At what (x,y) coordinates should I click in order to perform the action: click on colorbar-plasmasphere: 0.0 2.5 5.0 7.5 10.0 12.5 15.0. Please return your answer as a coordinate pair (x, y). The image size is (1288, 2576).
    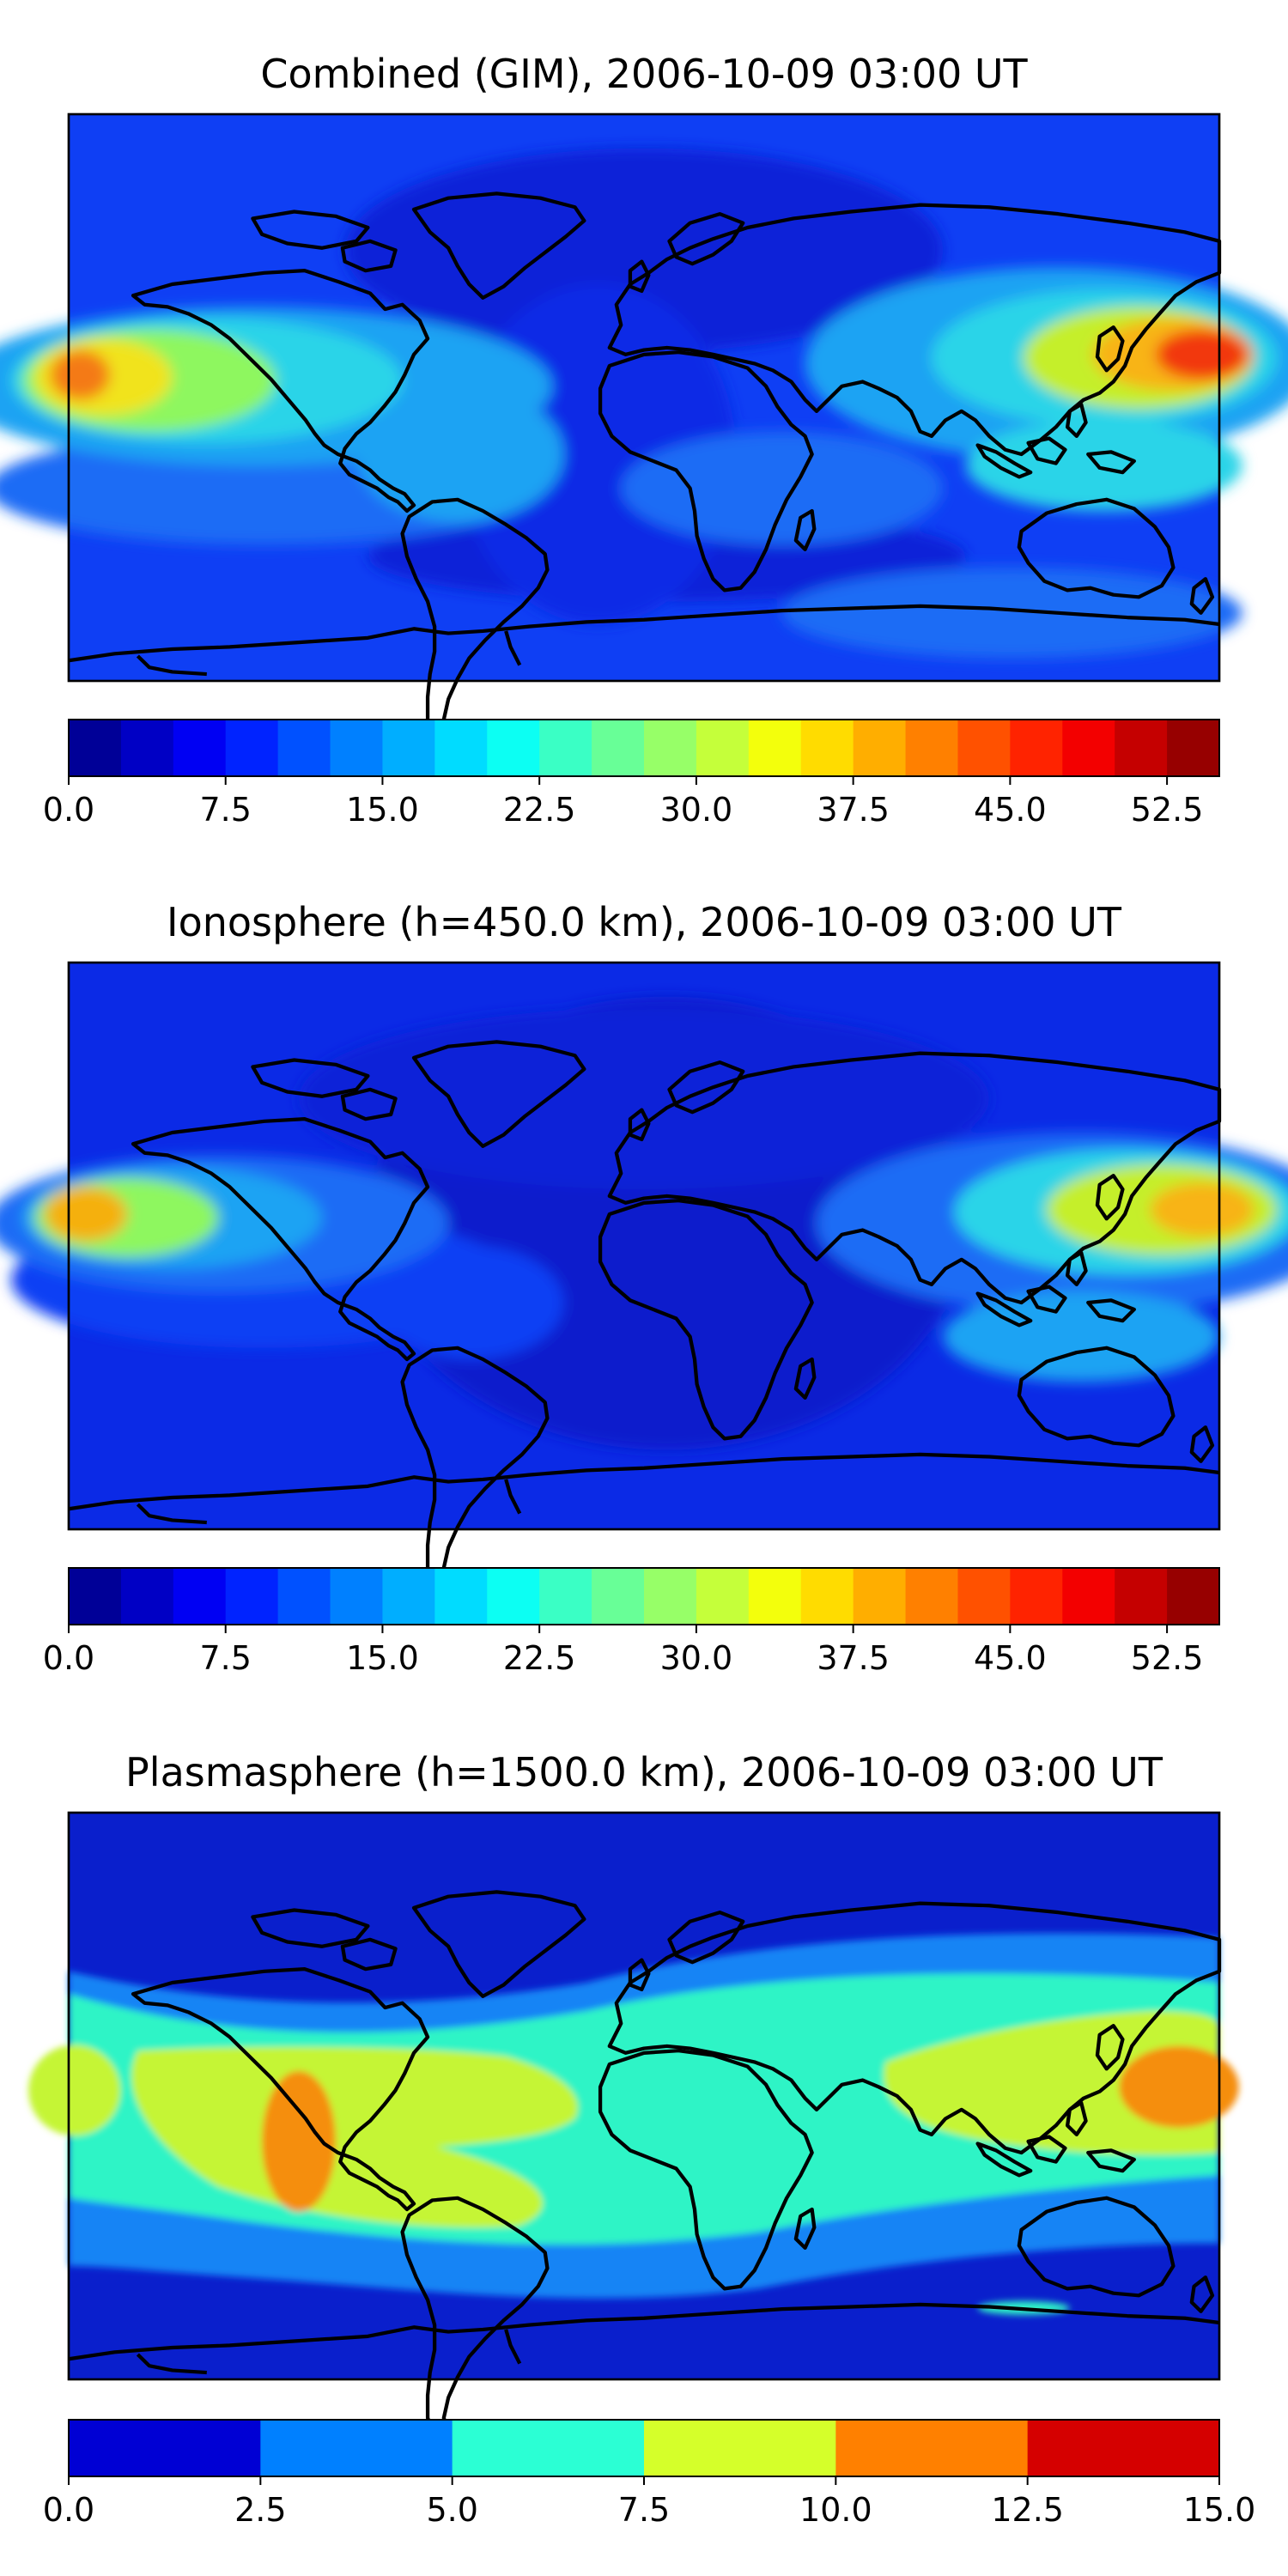
    Looking at the image, I should click on (649, 2474).